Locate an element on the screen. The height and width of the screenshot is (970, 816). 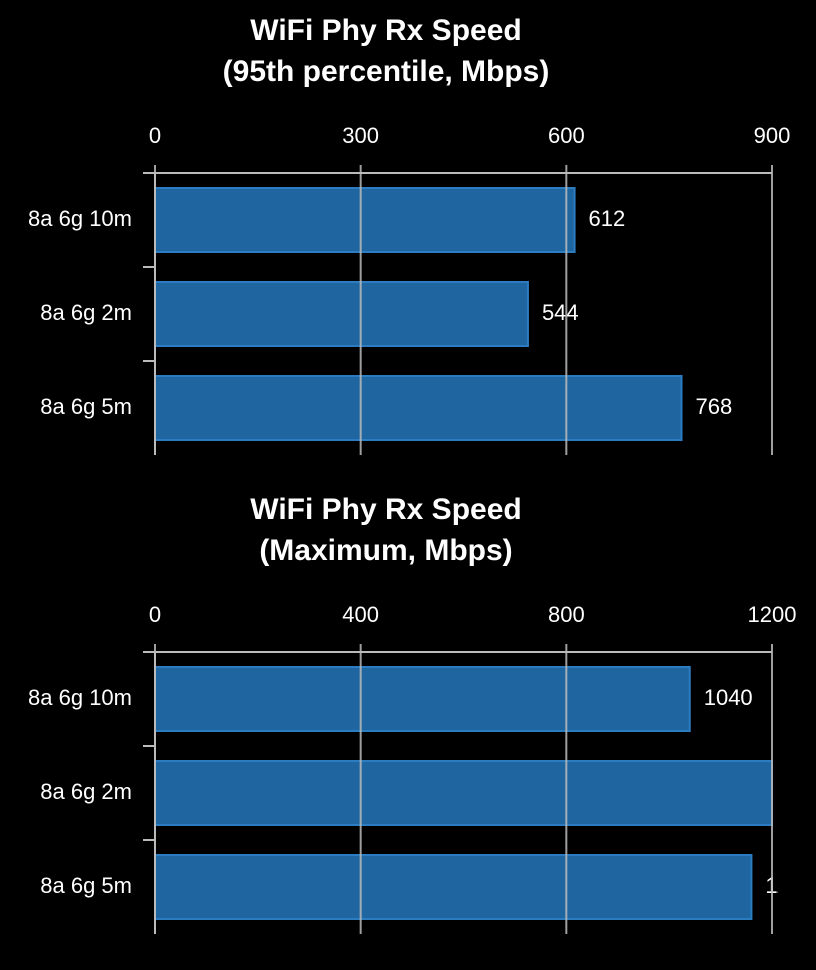
data-label: 612 is located at coordinates (607, 218).